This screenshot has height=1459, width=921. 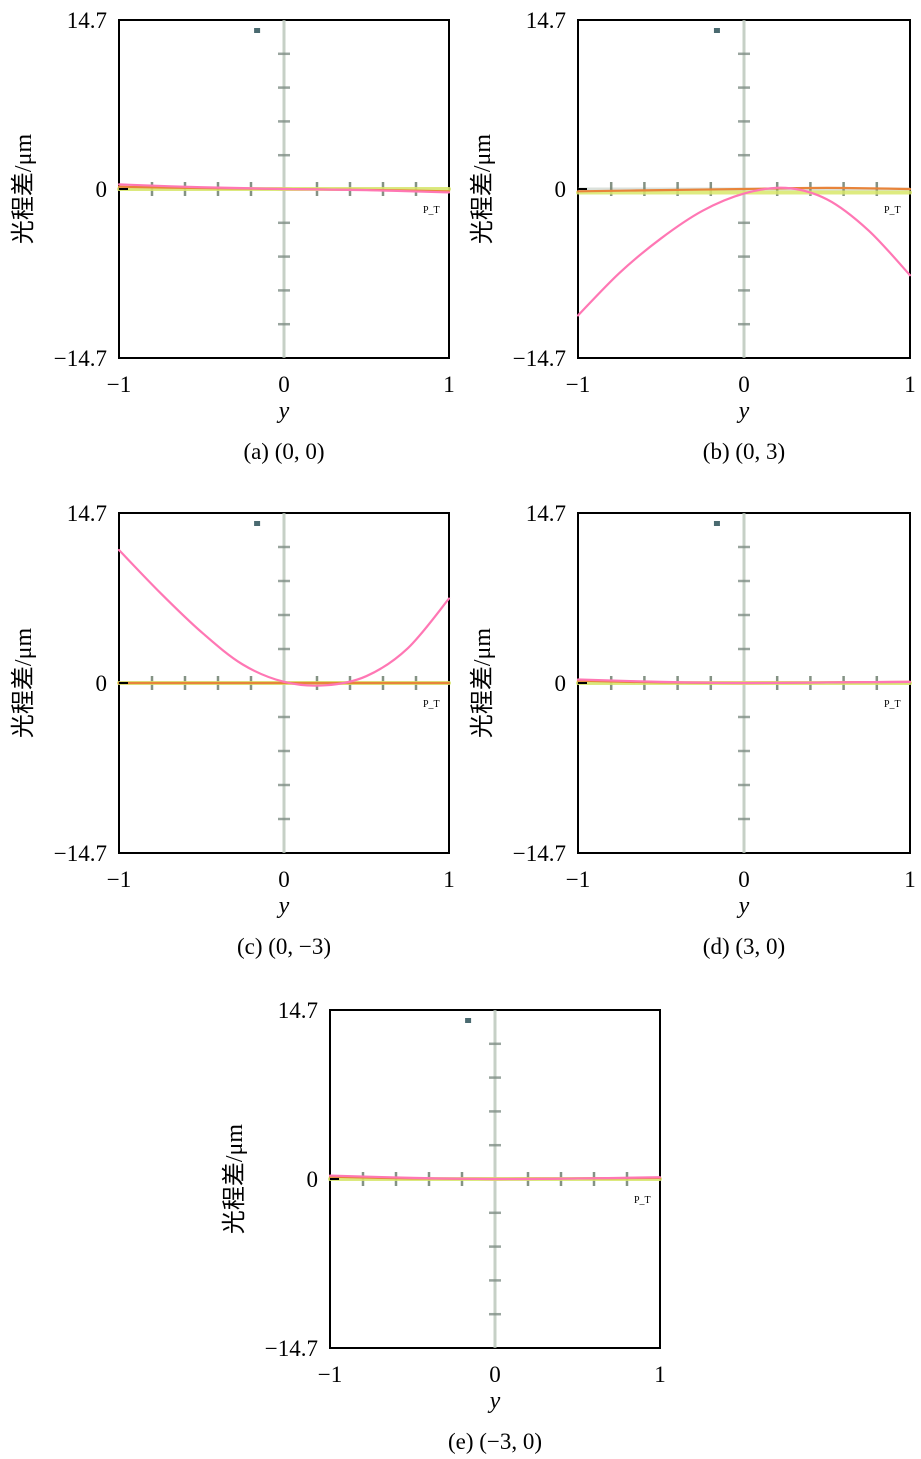 I want to click on panel-caption: (d) (3, 0), so click(x=744, y=946).